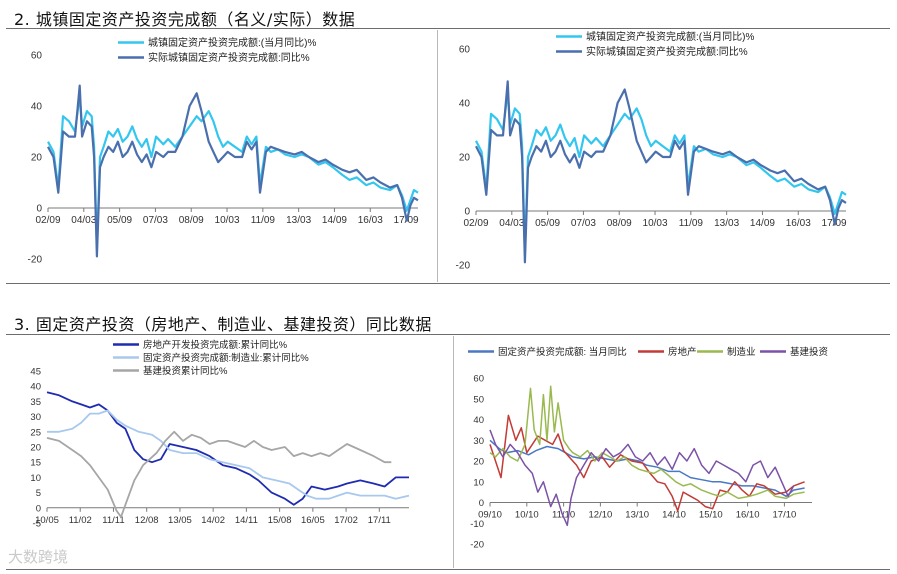  What do you see at coordinates (223, 324) in the screenshot?
I see `section-3-title: 3. 固定资产投资（房地产、制造业、基建投资）同比数据` at bounding box center [223, 324].